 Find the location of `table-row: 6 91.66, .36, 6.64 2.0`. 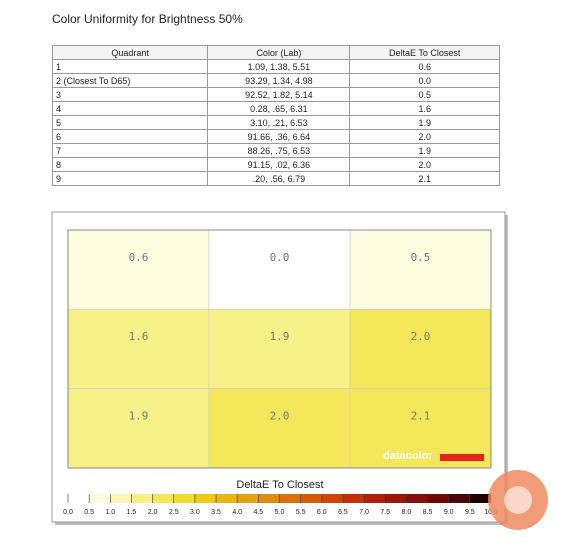

table-row: 6 91.66, .36, 6.64 2.0 is located at coordinates (275, 136).